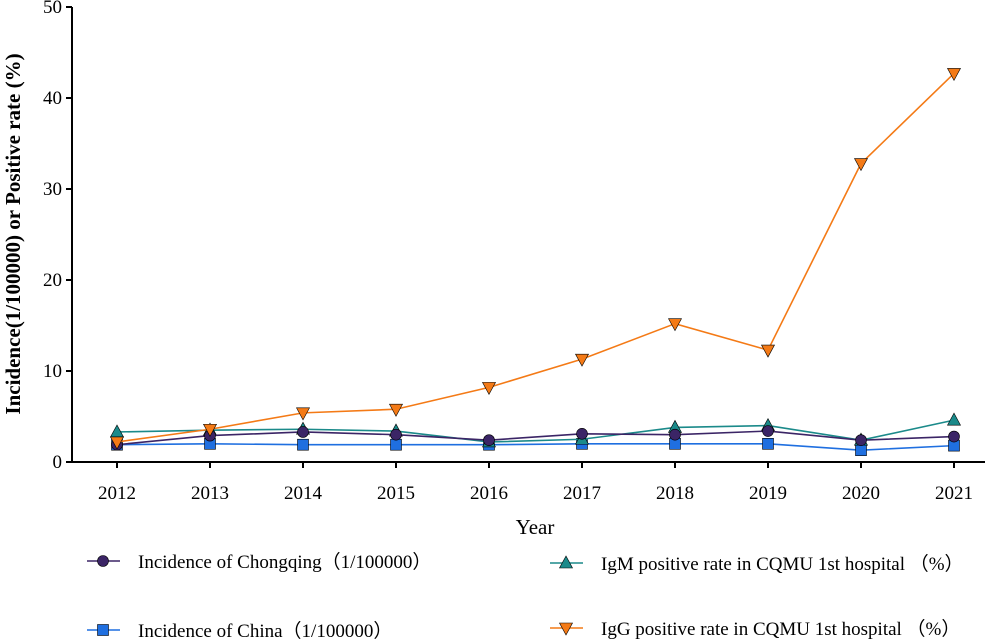 The image size is (1000, 642). I want to click on x-tick-label: 2012, so click(117, 493).